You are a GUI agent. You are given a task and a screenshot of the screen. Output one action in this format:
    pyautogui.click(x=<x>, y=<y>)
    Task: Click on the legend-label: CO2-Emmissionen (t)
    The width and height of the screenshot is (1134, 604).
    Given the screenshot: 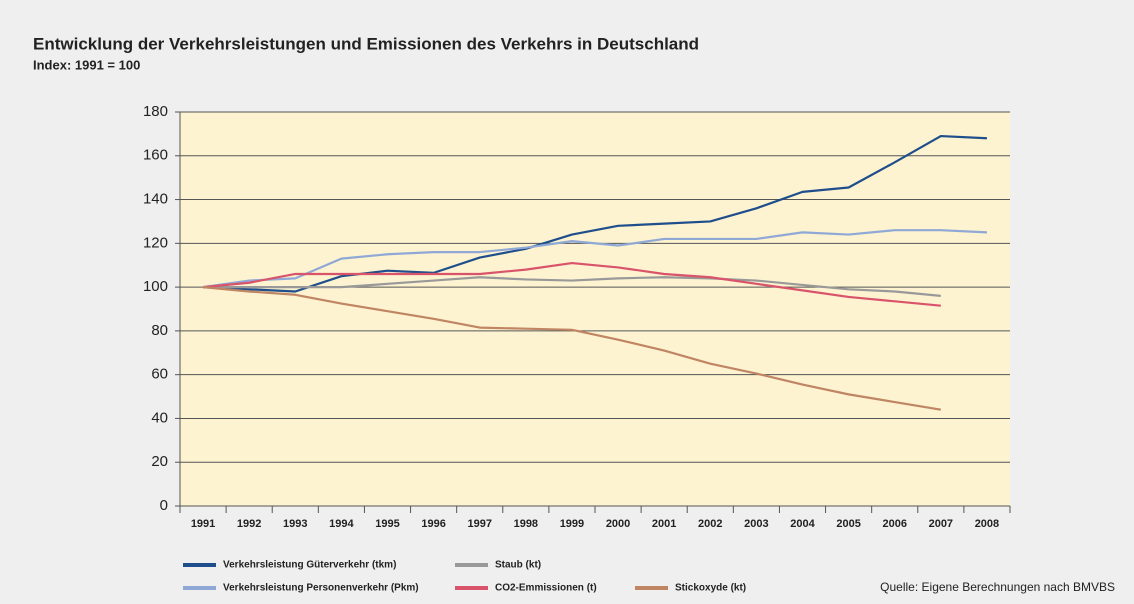 What is the action you would take?
    pyautogui.click(x=546, y=588)
    